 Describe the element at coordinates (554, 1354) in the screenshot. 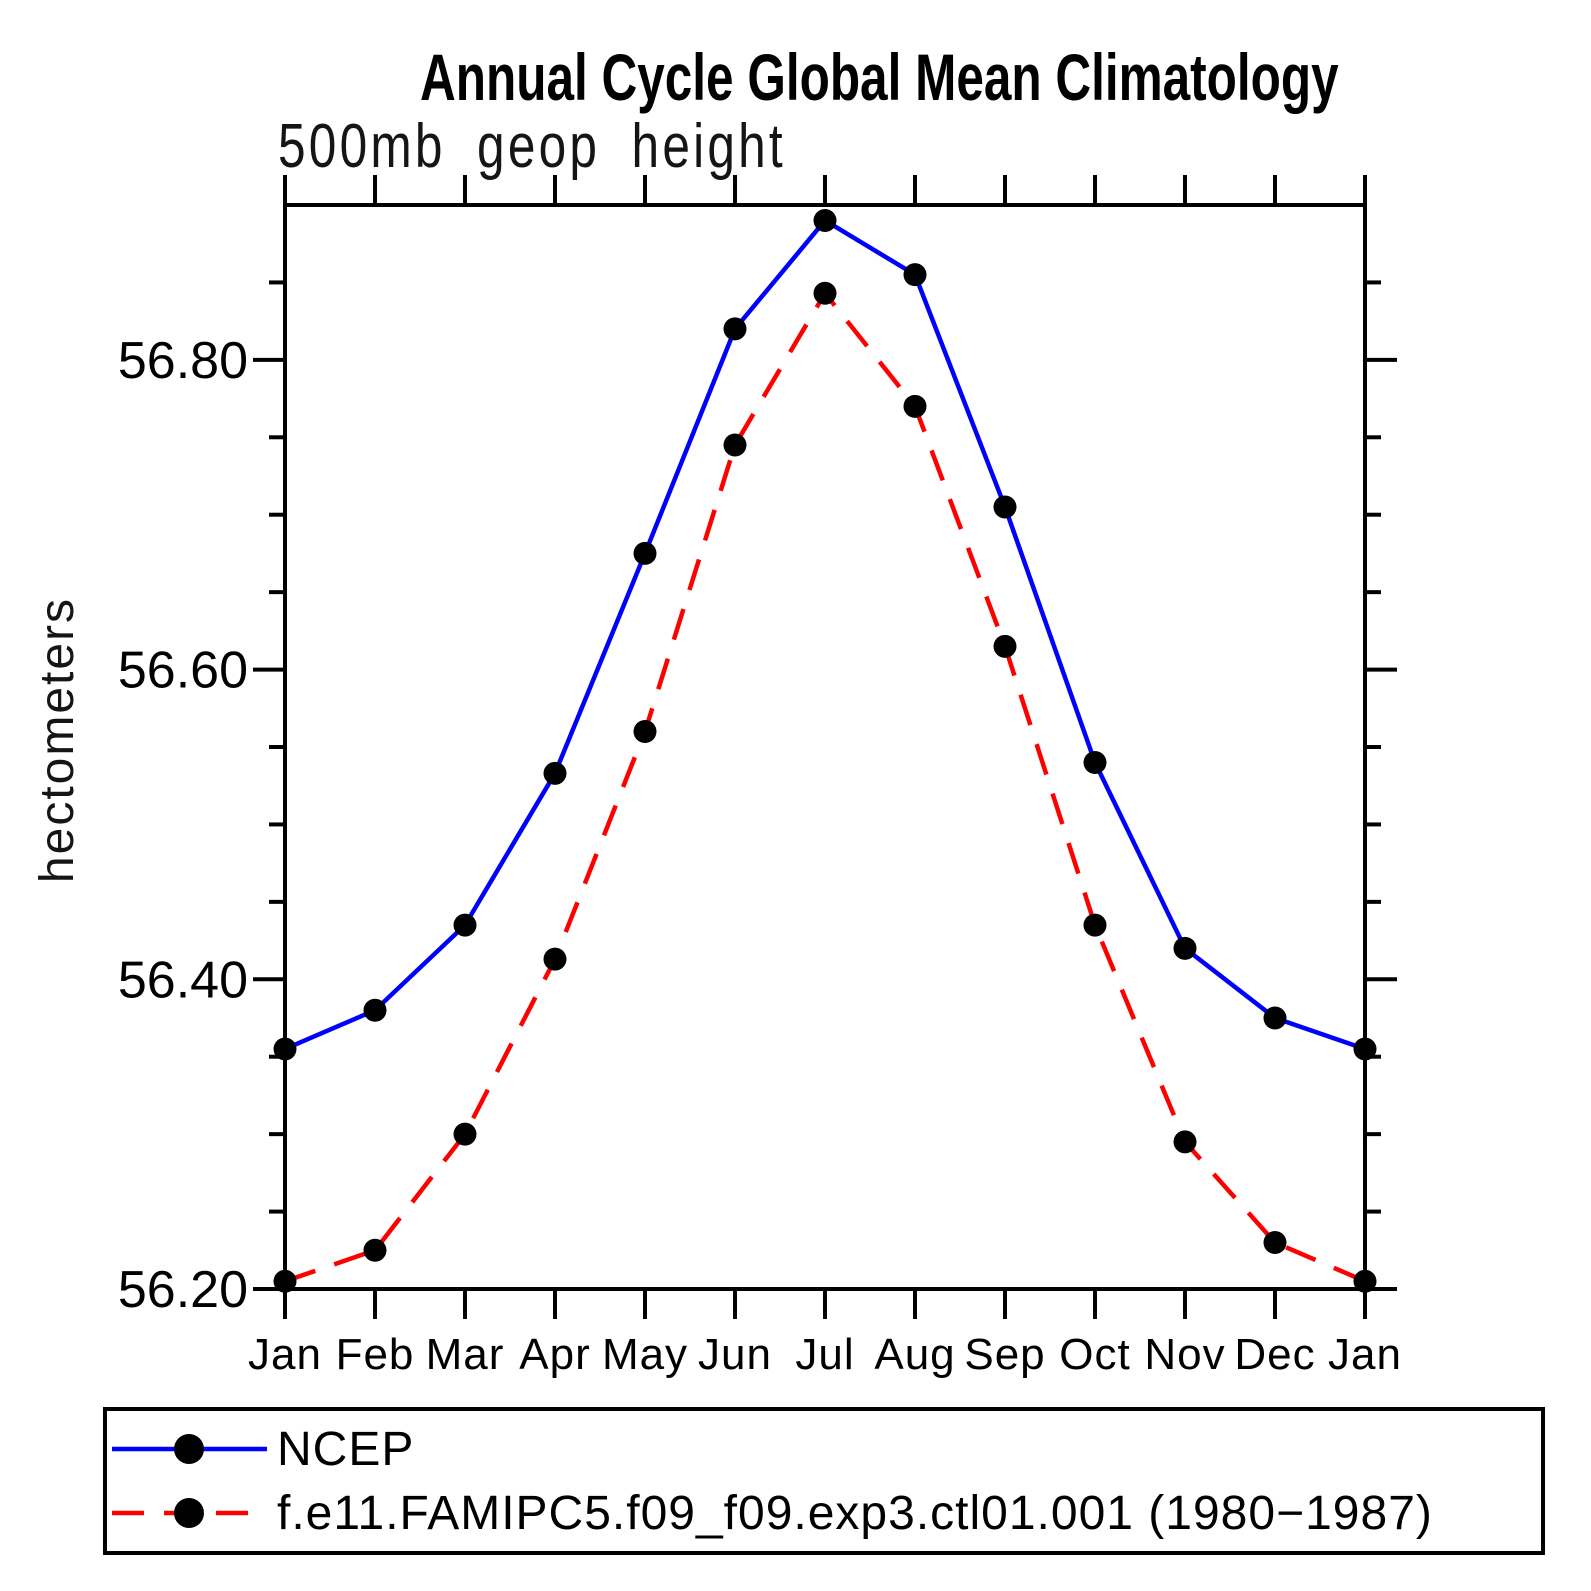

I see `x-axis-tick-label: Apr` at that location.